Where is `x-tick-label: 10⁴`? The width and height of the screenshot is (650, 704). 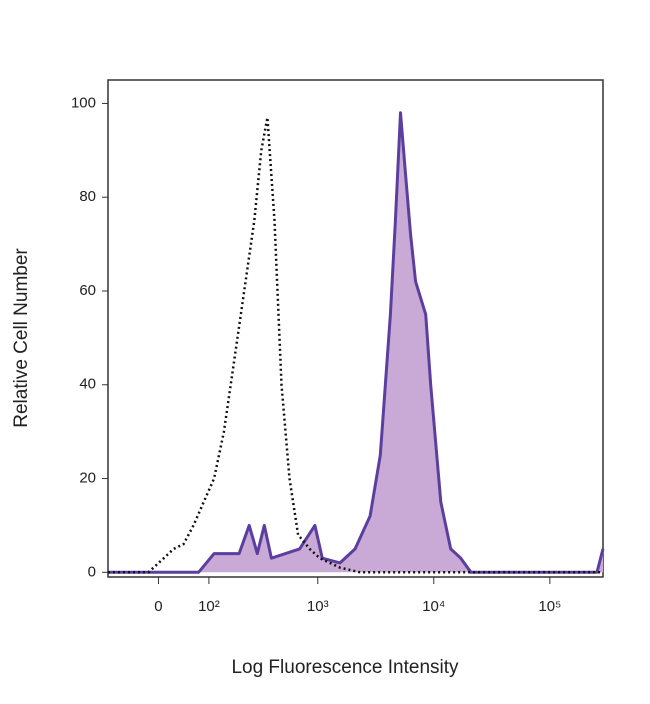 x-tick-label: 10⁴ is located at coordinates (433, 606).